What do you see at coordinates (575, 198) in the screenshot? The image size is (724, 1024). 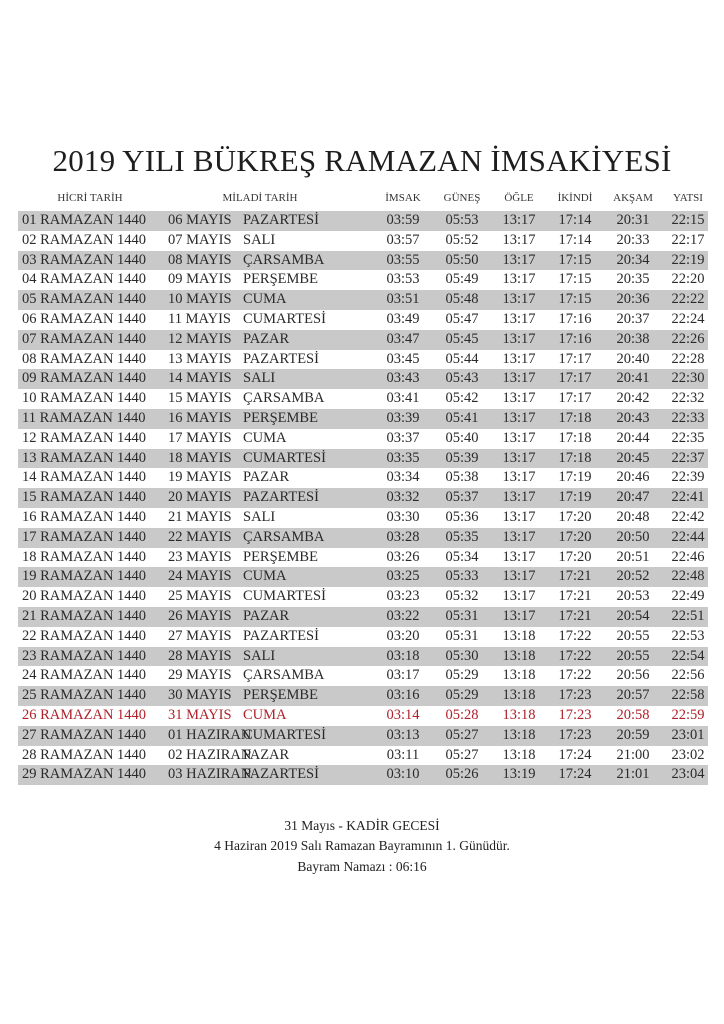 I see `header-ikindi: İKİNDİ` at bounding box center [575, 198].